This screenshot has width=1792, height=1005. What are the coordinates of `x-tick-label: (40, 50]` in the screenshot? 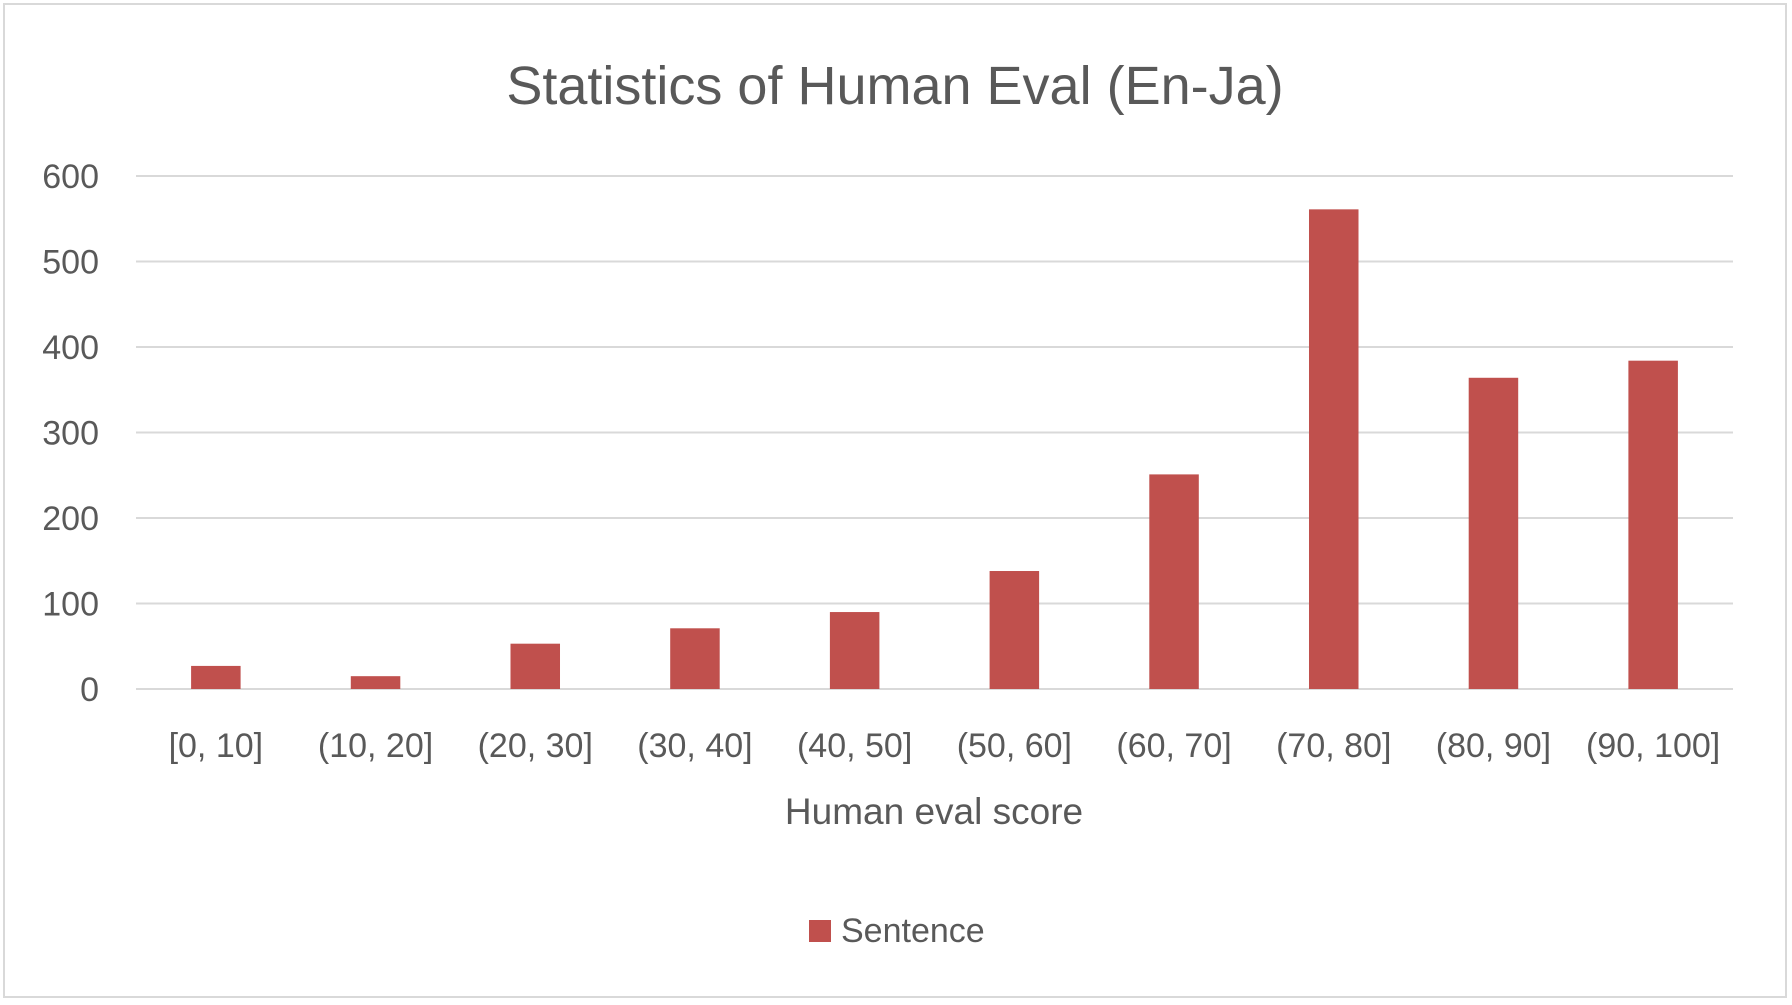 It's located at (854, 746).